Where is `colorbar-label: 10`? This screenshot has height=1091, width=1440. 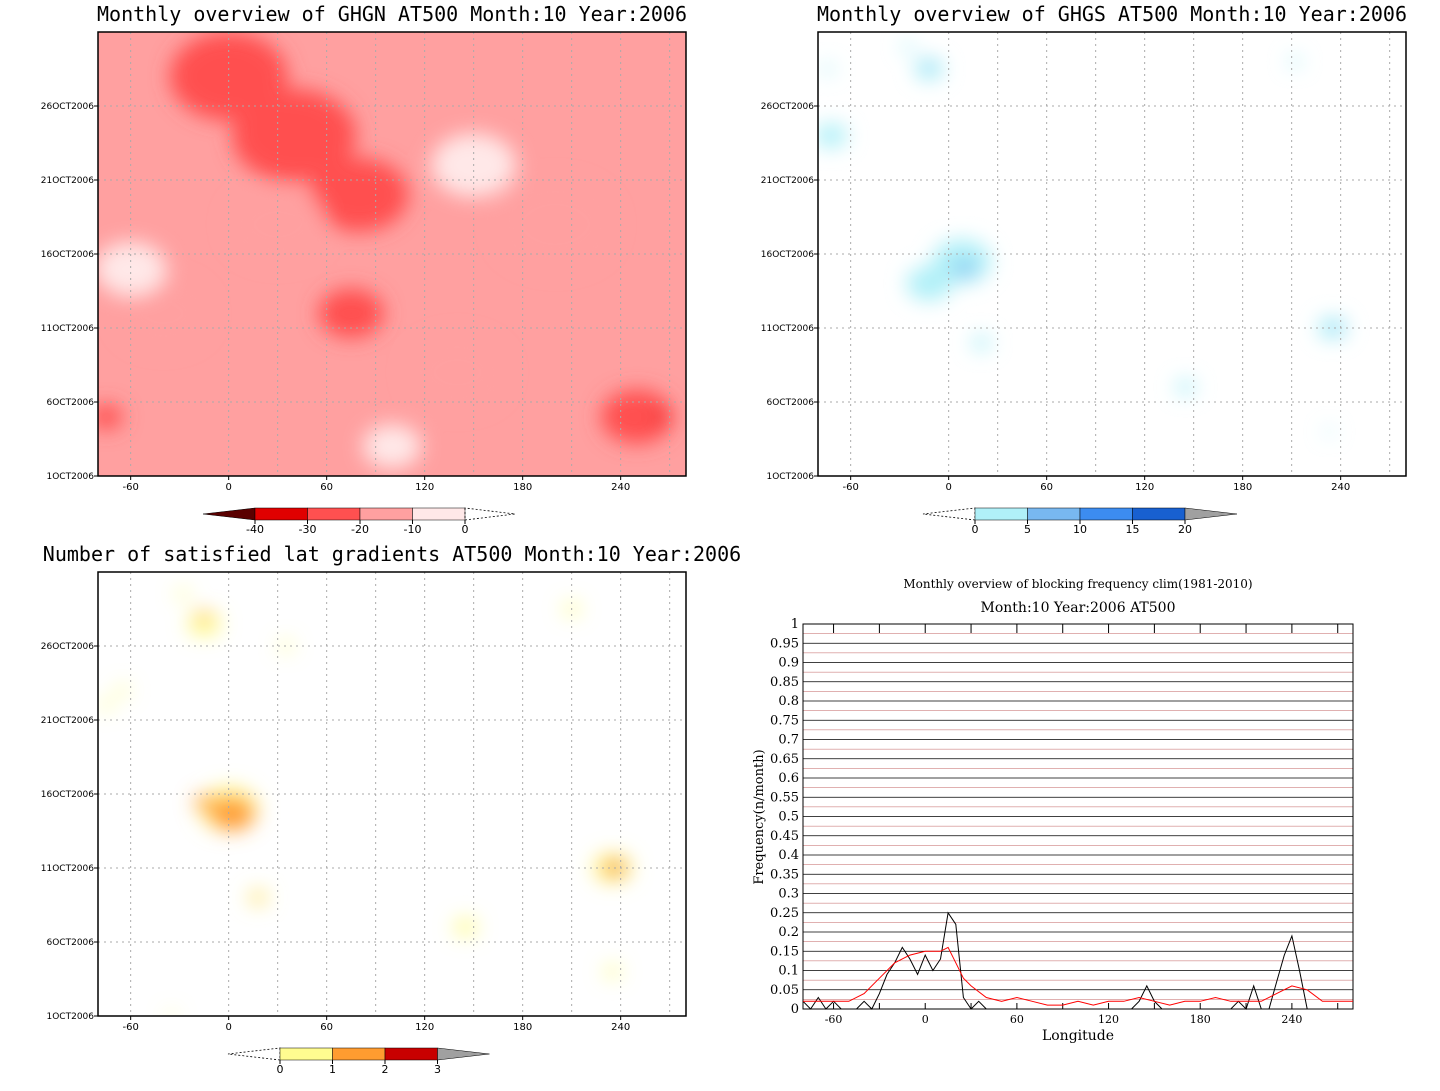
colorbar-label: 10 is located at coordinates (1080, 529).